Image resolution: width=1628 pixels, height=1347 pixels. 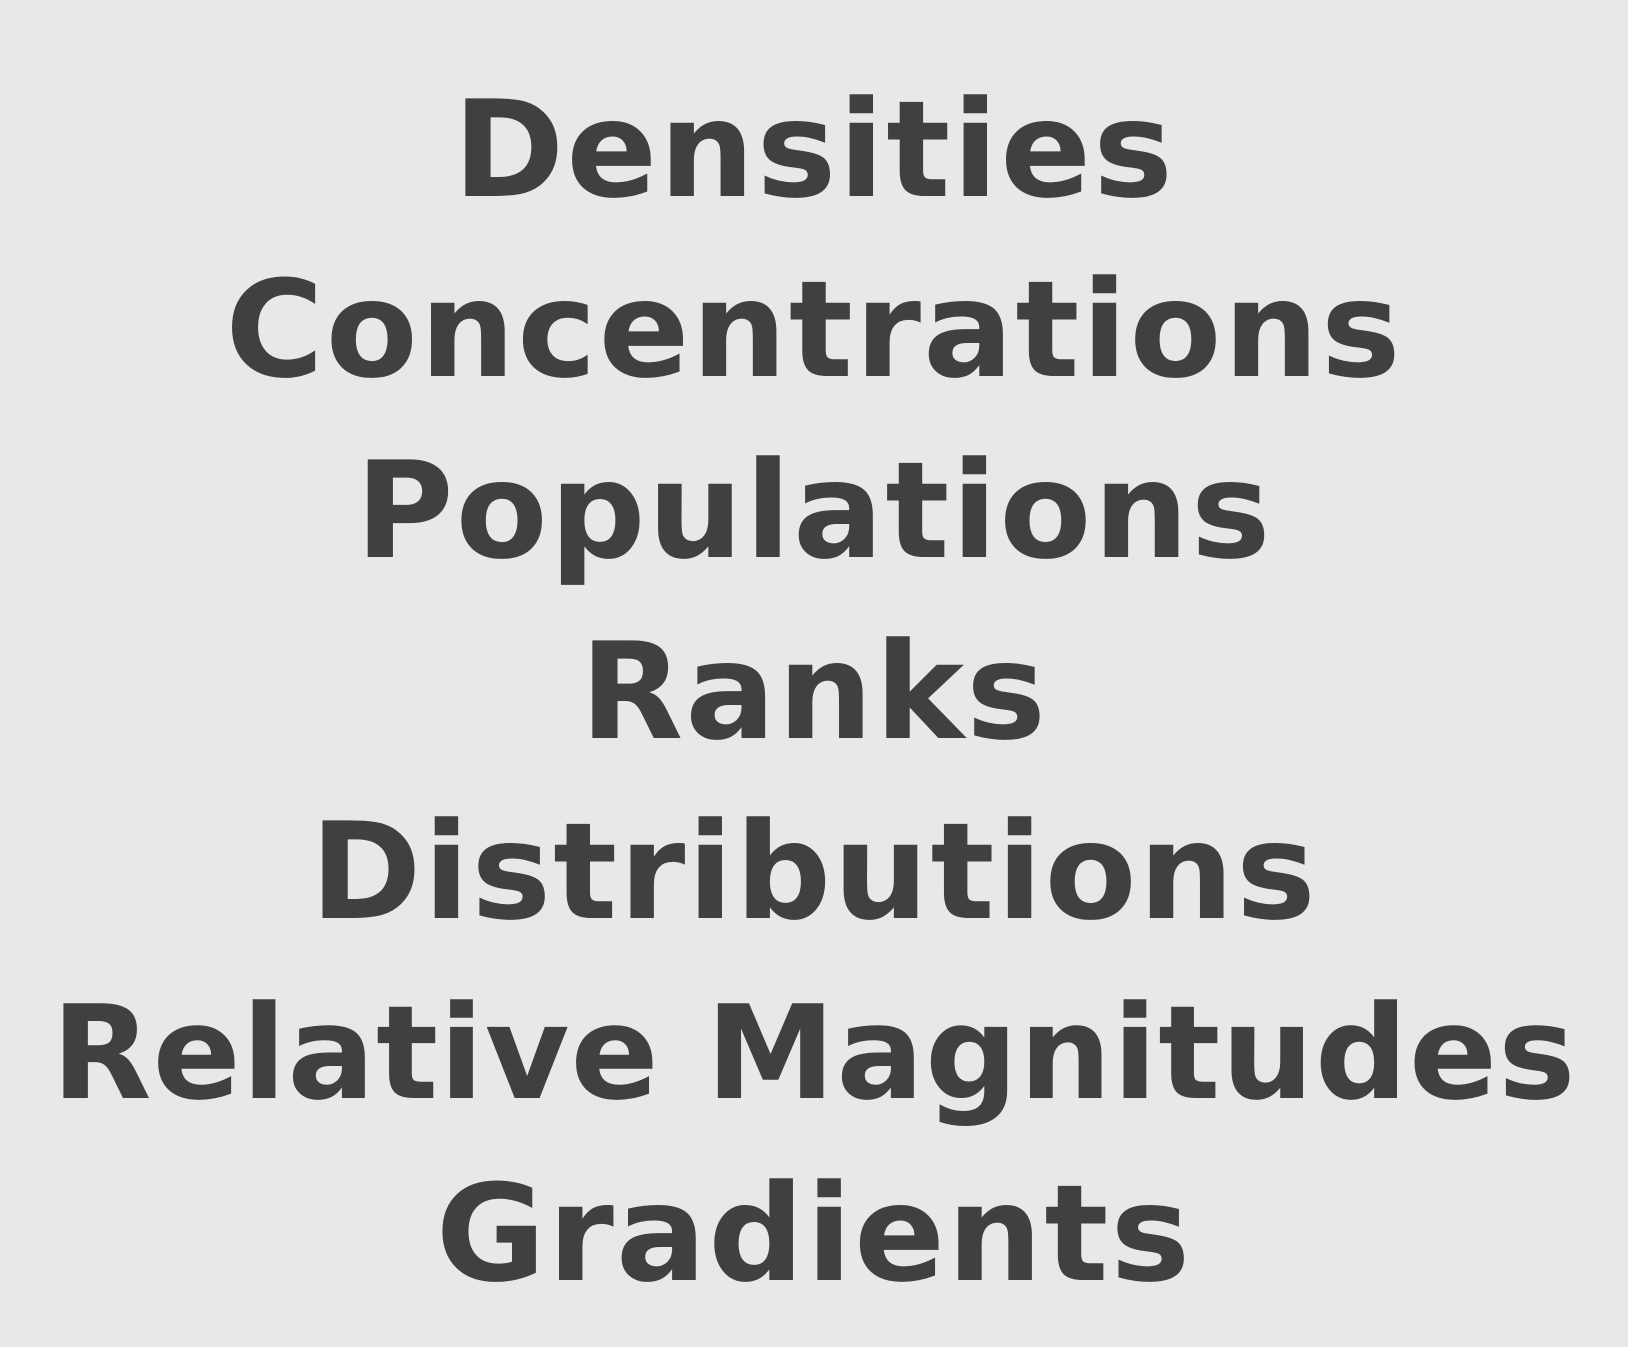 I want to click on word-densities: Densities, so click(x=814, y=150).